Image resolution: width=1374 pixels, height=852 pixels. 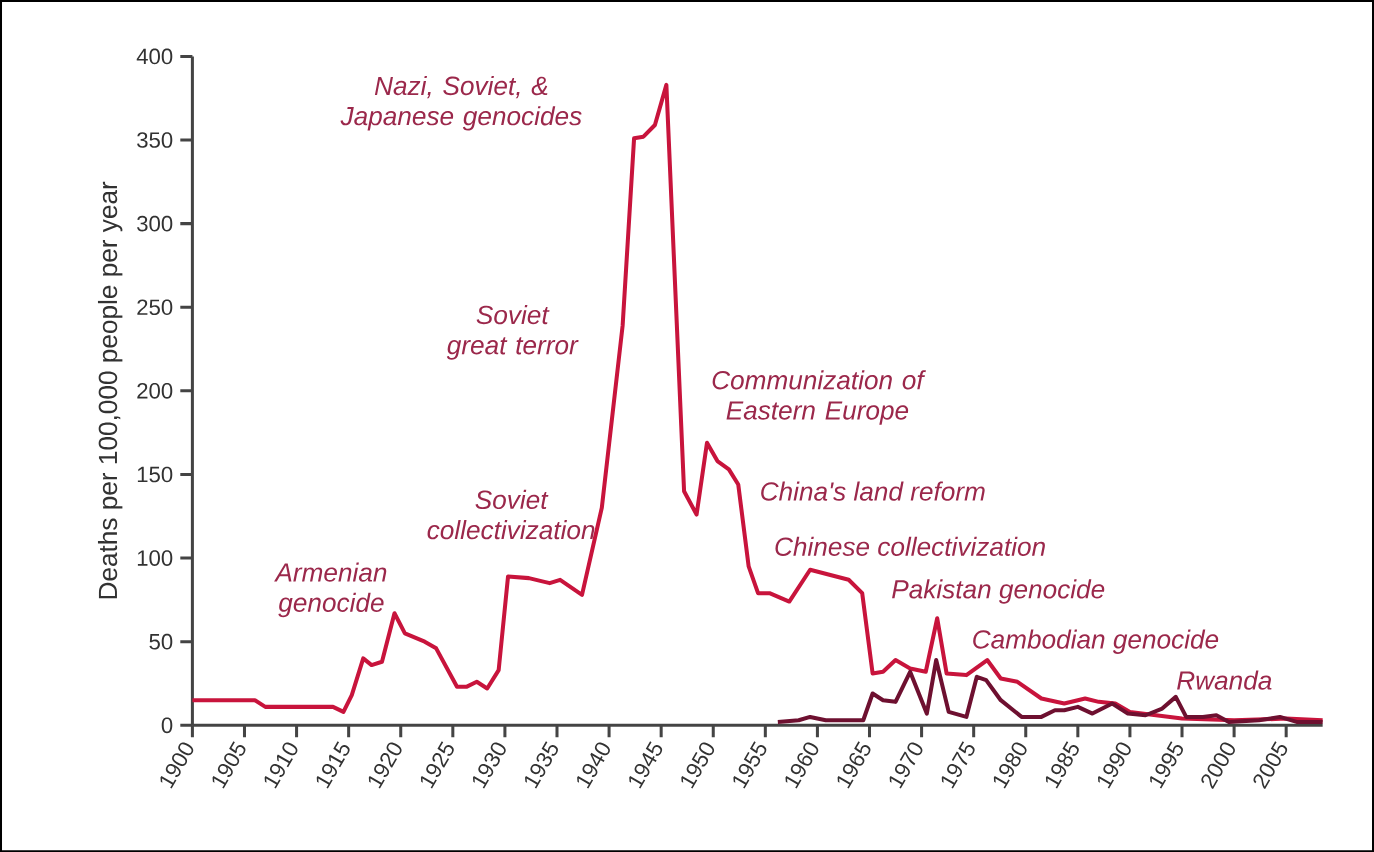 What do you see at coordinates (512, 332) in the screenshot?
I see `annotation: Soviet great terror` at bounding box center [512, 332].